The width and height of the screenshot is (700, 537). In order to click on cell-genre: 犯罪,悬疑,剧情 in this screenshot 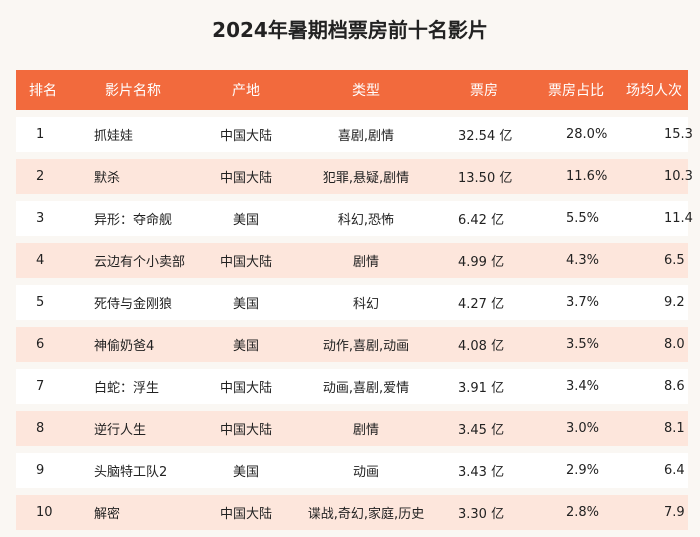, I will do `click(366, 176)`.